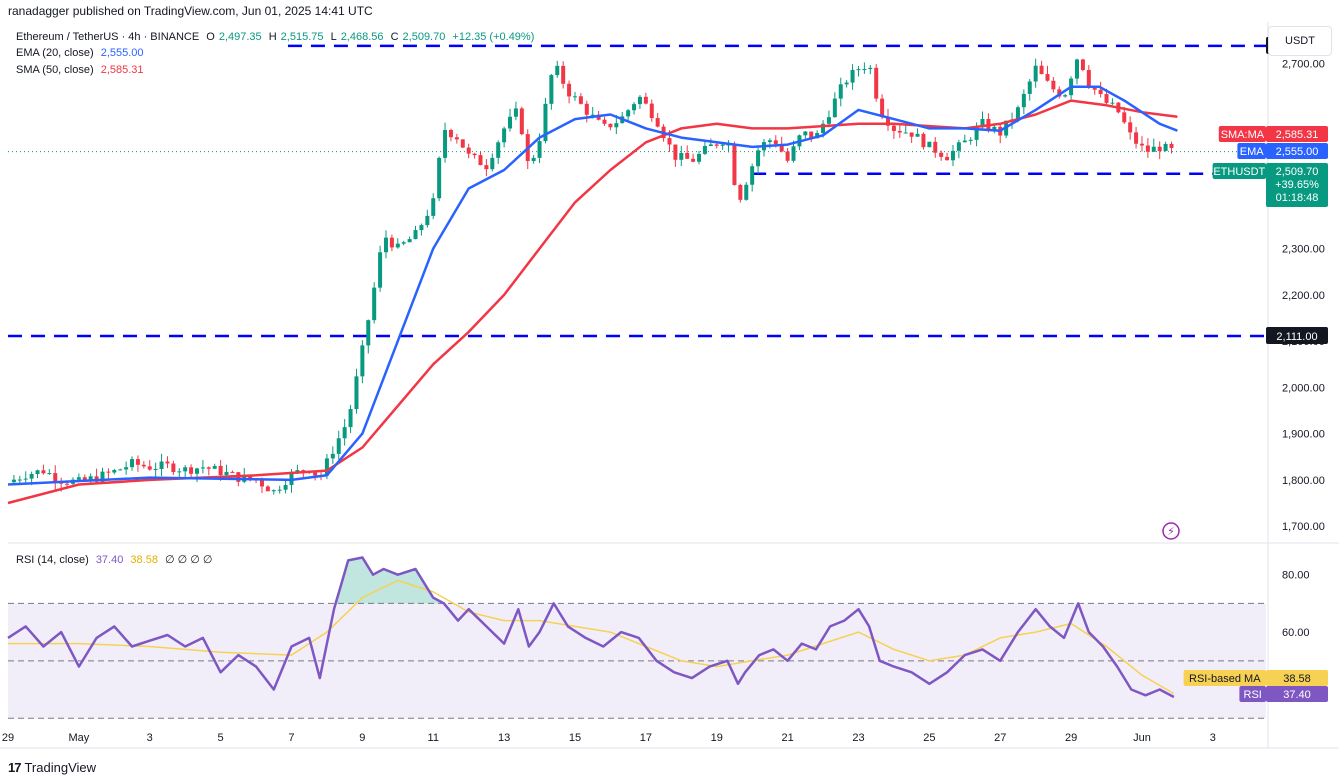 This screenshot has height=783, width=1339. I want to click on legend-l-label: L, so click(333, 37).